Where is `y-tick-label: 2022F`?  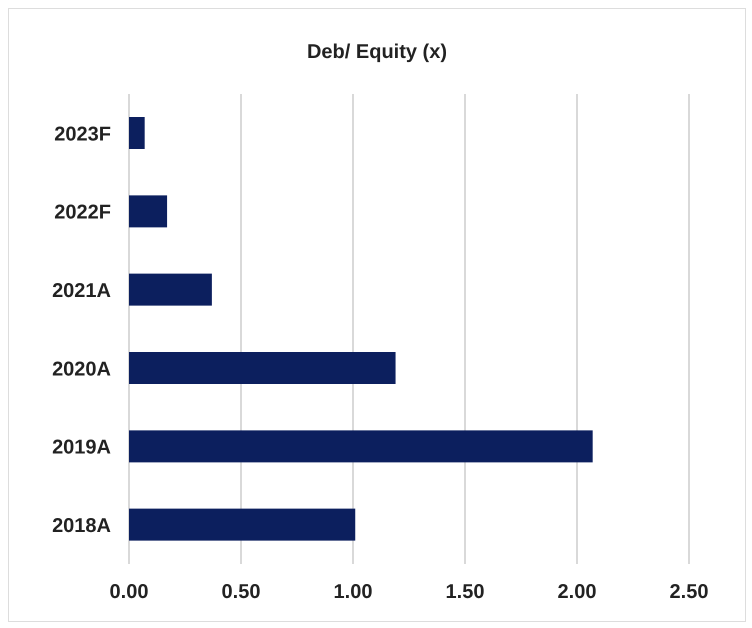 y-tick-label: 2022F is located at coordinates (82, 213).